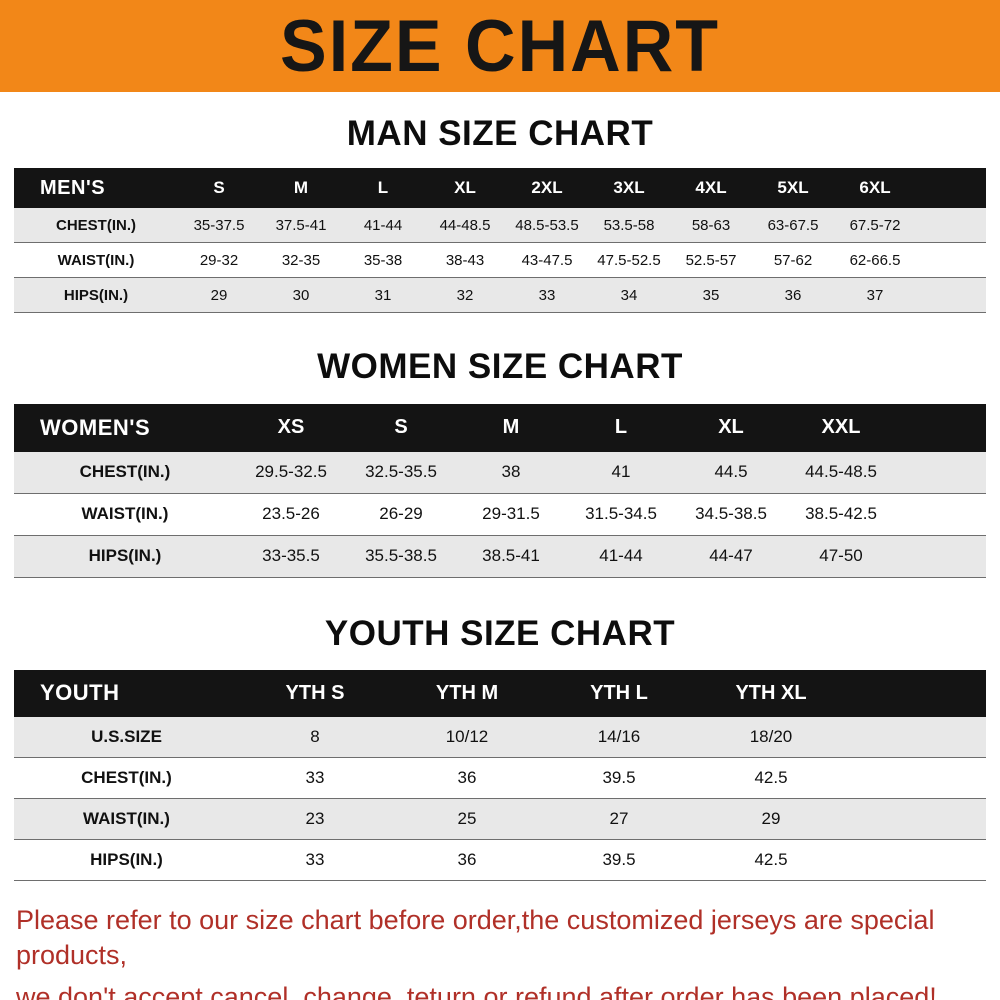 The image size is (1000, 1000). What do you see at coordinates (126, 736) in the screenshot?
I see `row-label: U.S.SIZE` at bounding box center [126, 736].